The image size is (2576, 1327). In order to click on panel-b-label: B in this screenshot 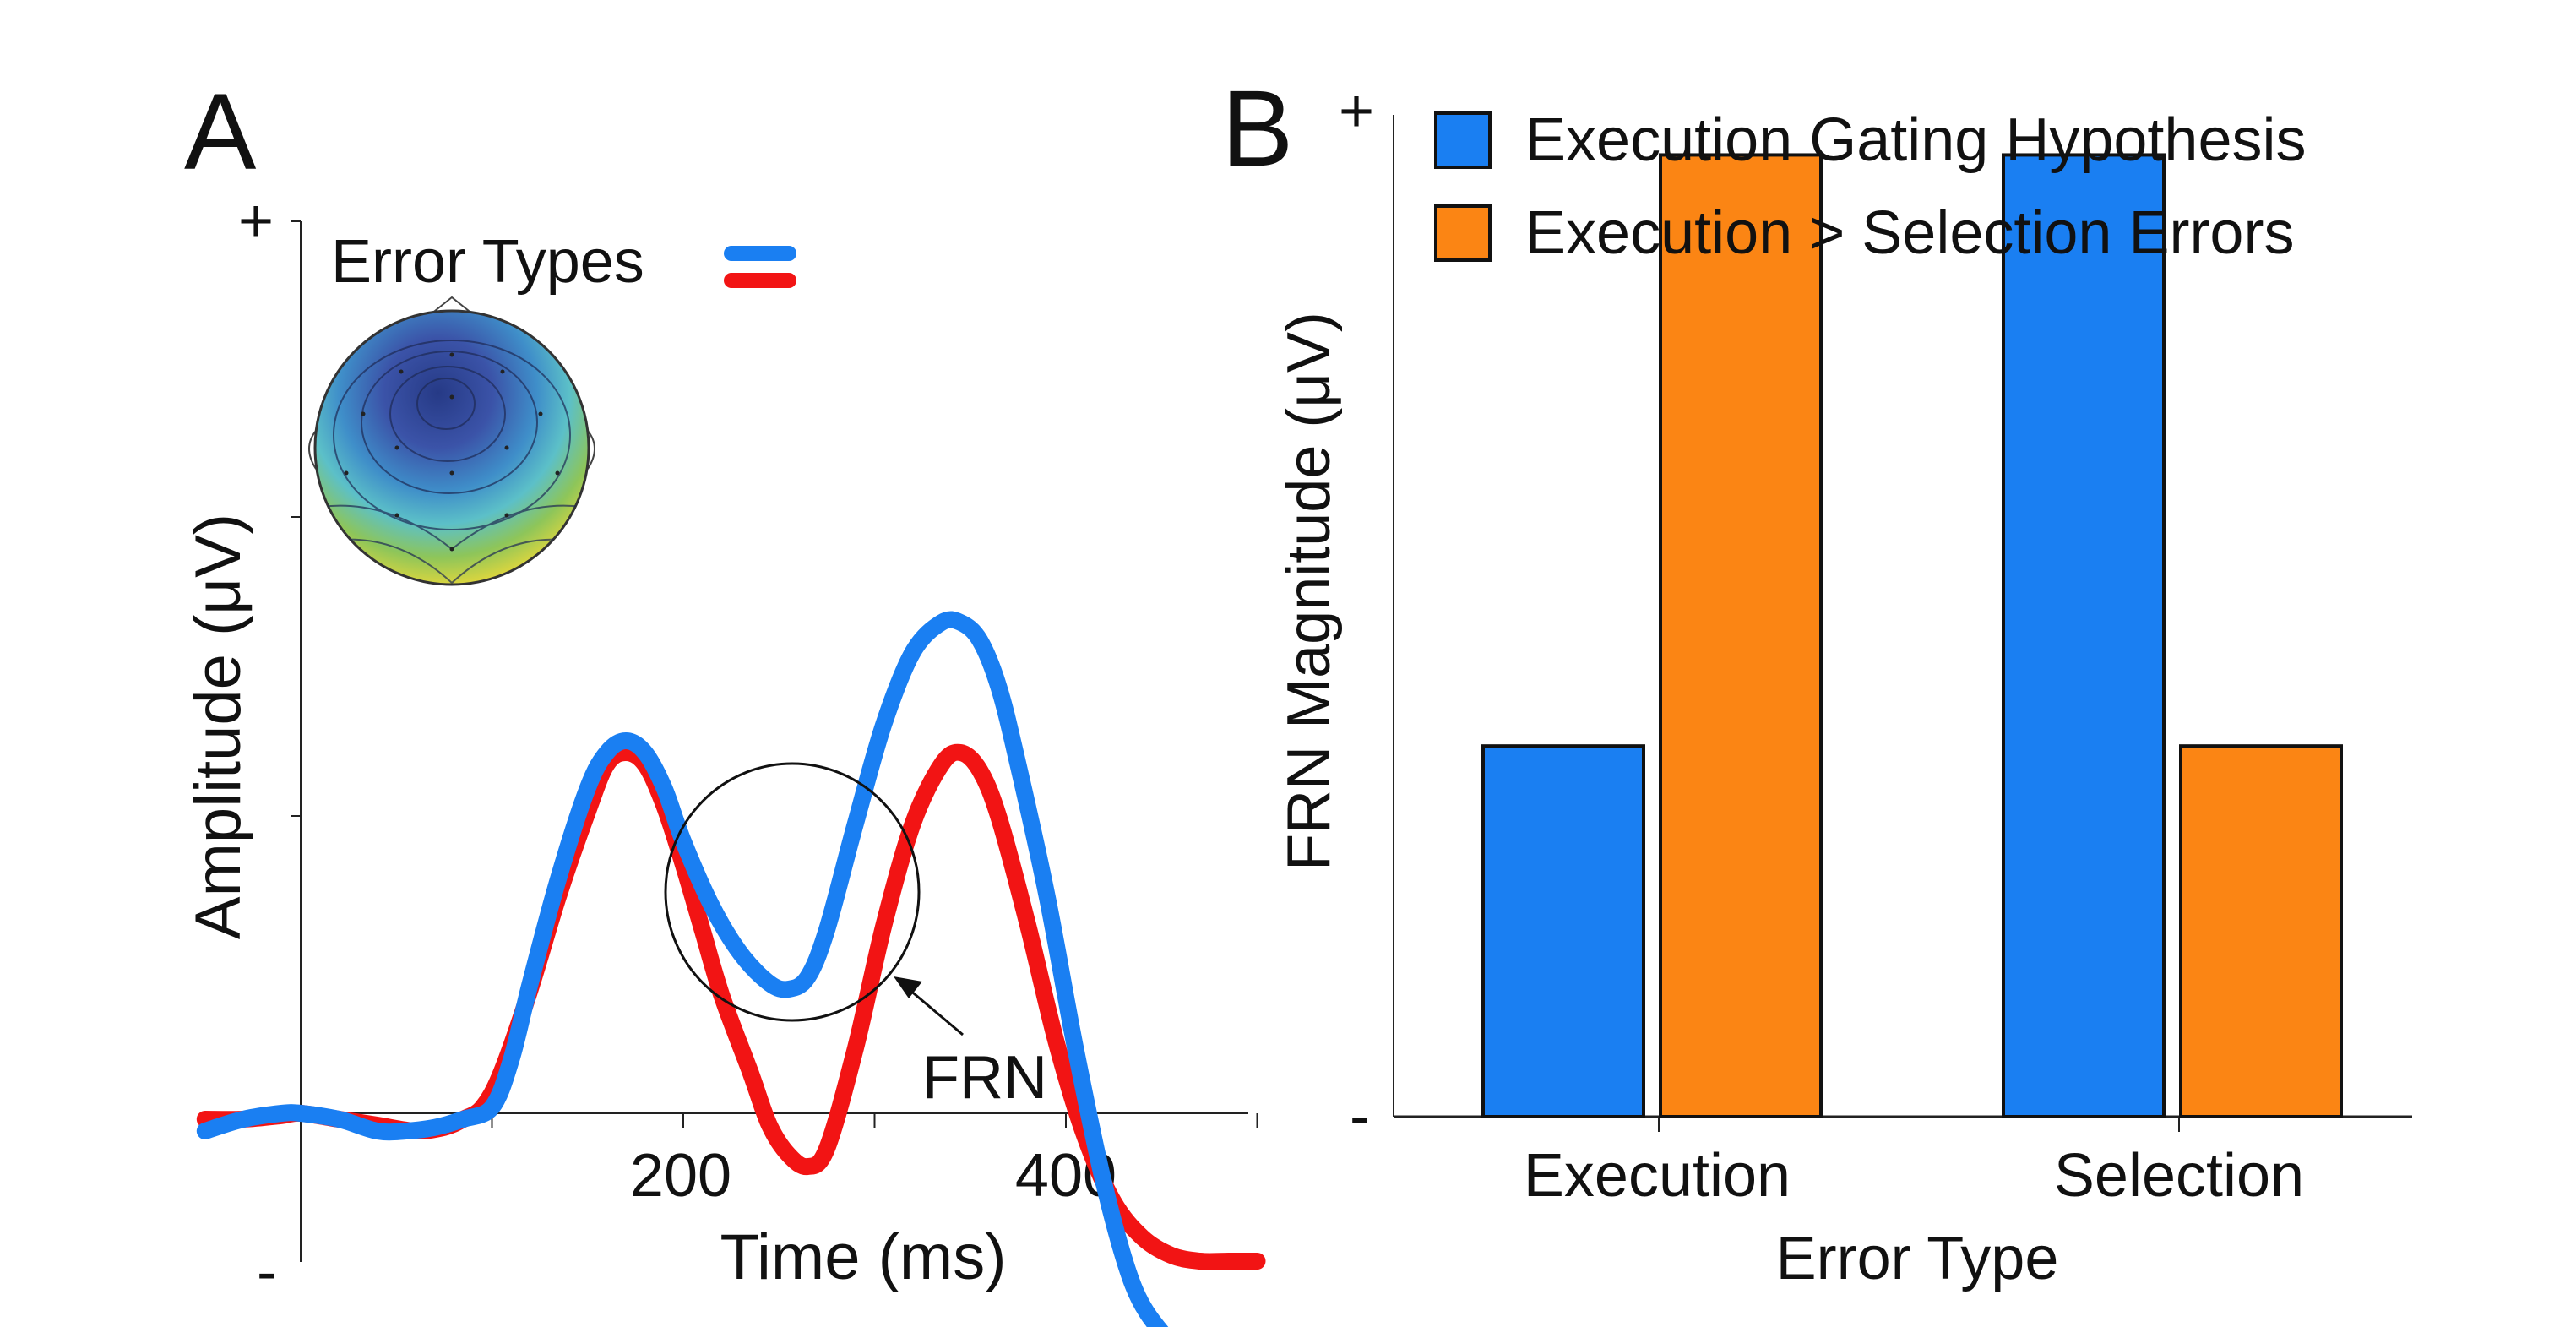, I will do `click(1257, 128)`.